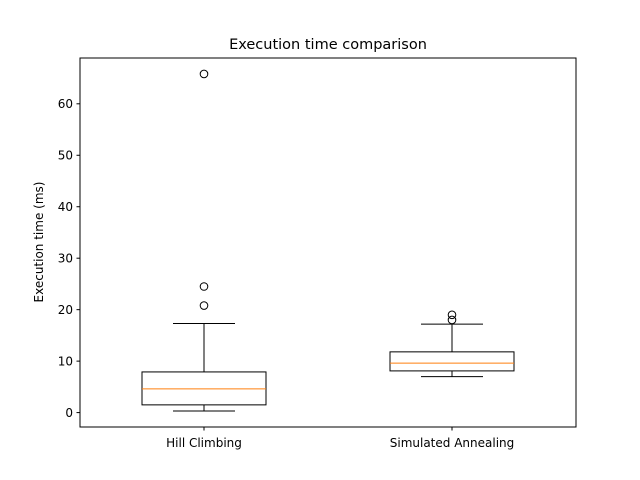 The width and height of the screenshot is (640, 480). Describe the element at coordinates (65, 361) in the screenshot. I see `y-tick-label: 10` at that location.